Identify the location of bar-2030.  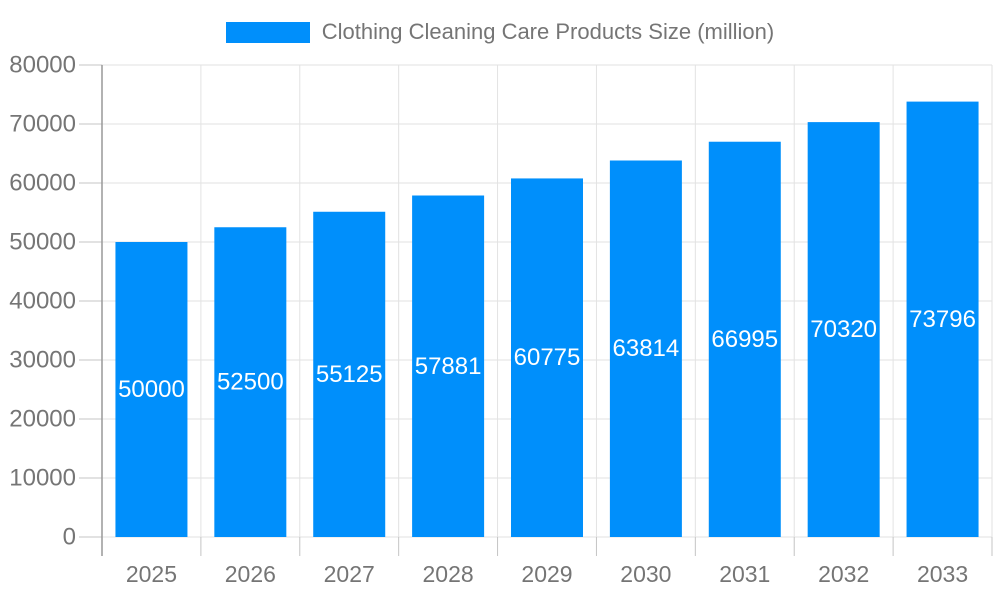
(645, 348).